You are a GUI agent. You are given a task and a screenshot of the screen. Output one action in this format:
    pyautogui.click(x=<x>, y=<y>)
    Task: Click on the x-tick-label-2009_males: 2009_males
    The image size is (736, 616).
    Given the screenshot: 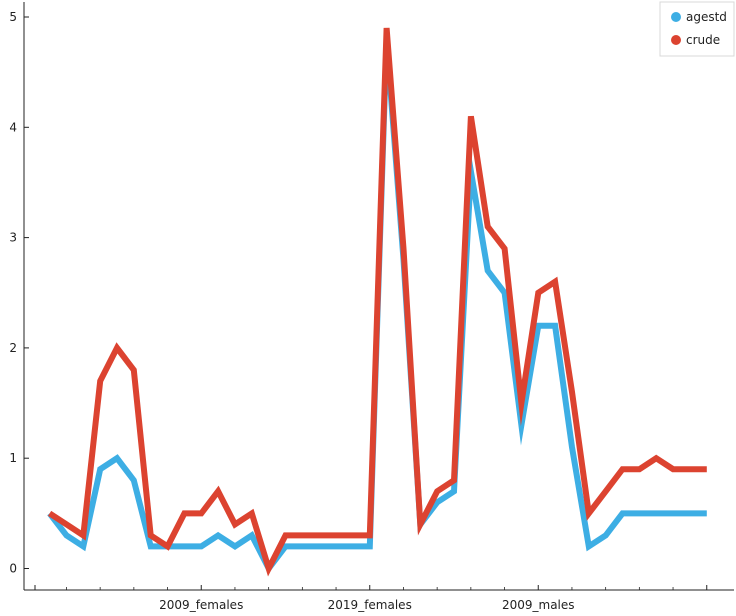 What is the action you would take?
    pyautogui.click(x=538, y=605)
    